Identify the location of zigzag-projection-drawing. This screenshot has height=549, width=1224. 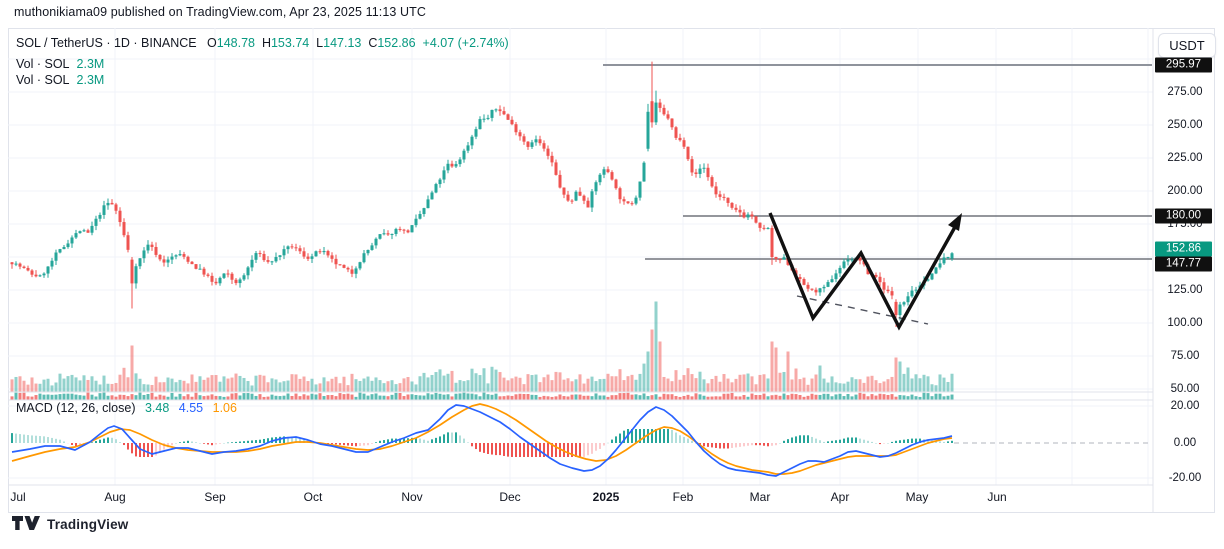
(862, 271).